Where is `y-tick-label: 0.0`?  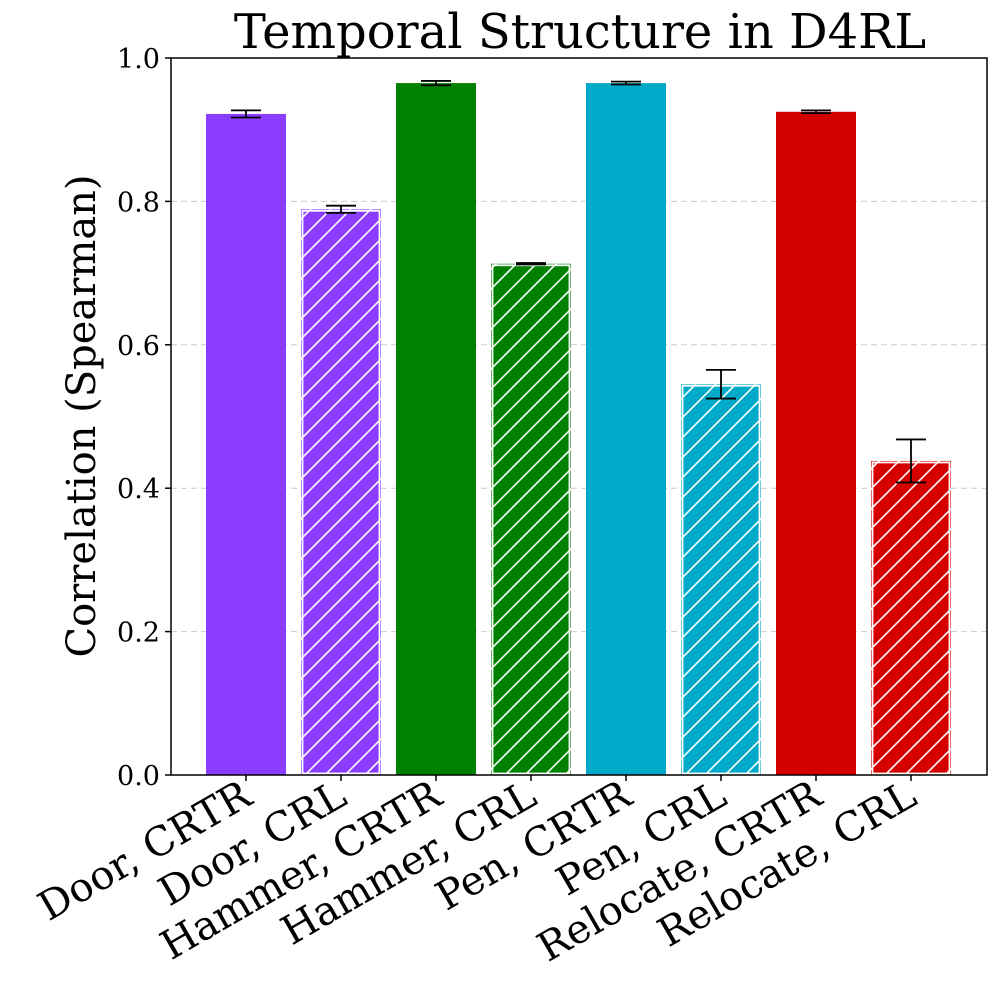 y-tick-label: 0.0 is located at coordinates (138, 776).